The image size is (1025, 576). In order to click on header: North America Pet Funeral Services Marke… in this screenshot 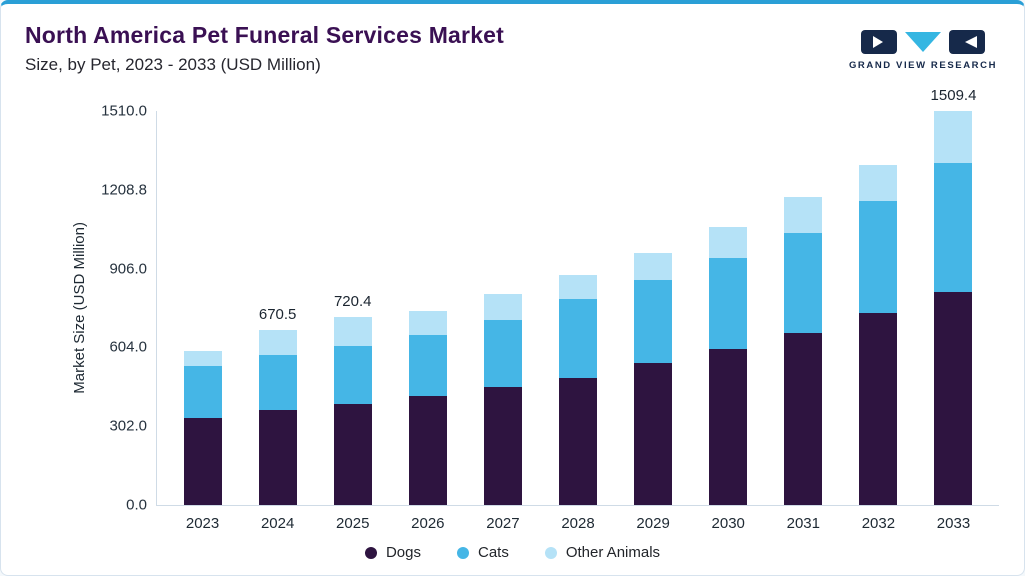, I will do `click(512, 39)`.